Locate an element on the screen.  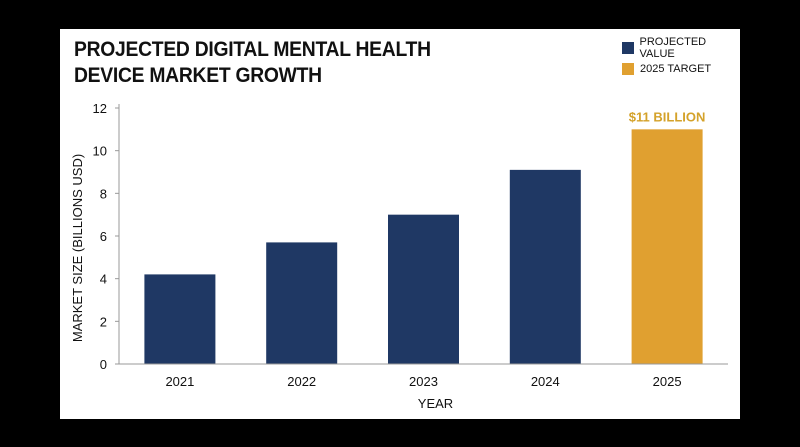
chart-legend: PROJECTED VALUE 2025 TARGET is located at coordinates (681, 59).